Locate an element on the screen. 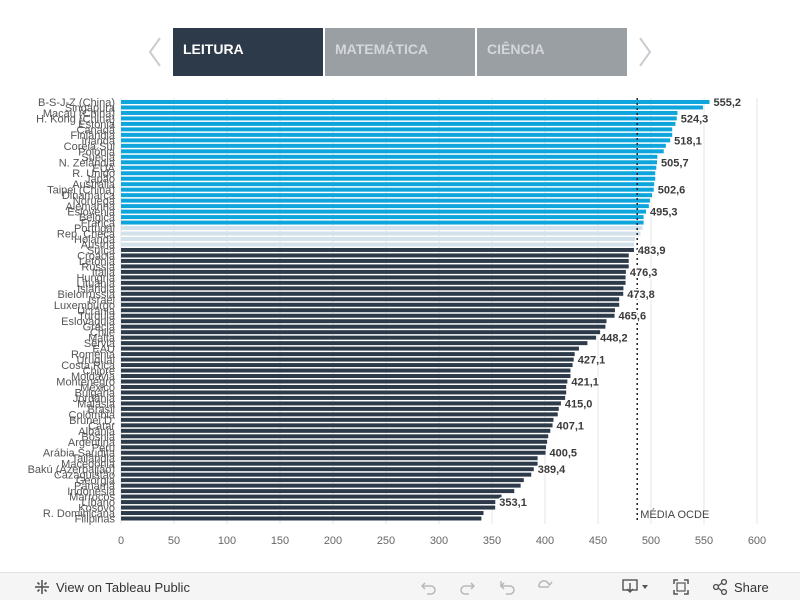  tableau-footer: View on Tableau Public Share is located at coordinates (400, 586).